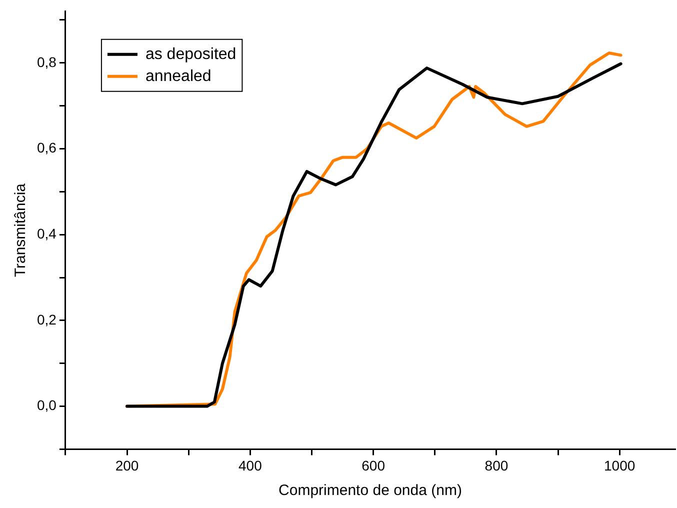 The image size is (677, 508). What do you see at coordinates (46, 62) in the screenshot?
I see `y-tick-label: 0,8` at bounding box center [46, 62].